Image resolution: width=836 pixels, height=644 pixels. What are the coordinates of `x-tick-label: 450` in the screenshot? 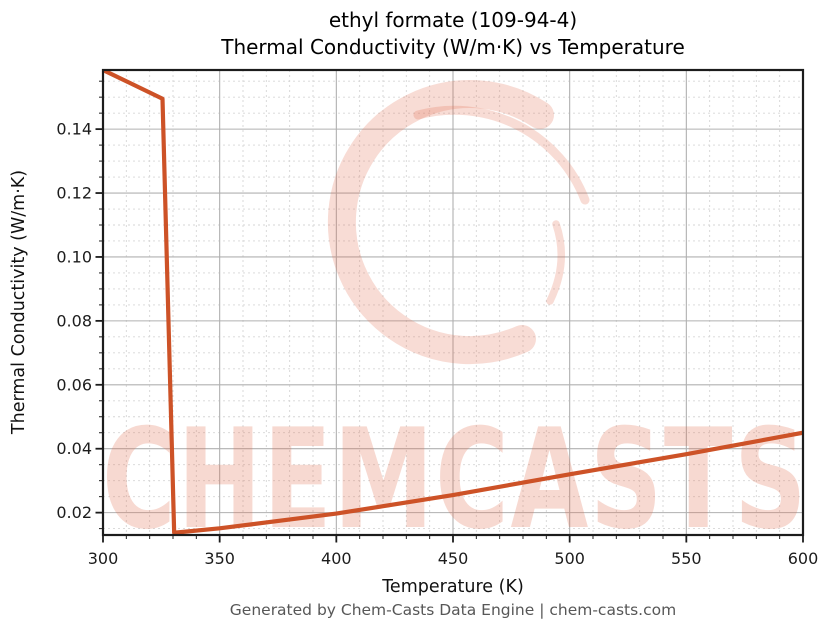 It's located at (453, 558).